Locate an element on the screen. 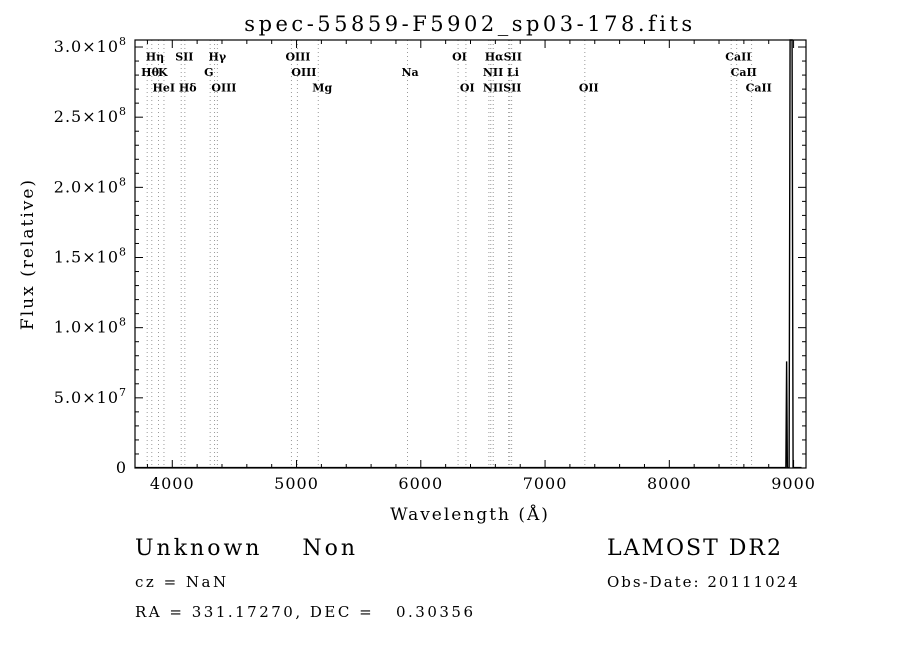 Image resolution: width=900 pixels, height=650 pixels. spectral-line-label: Hθ is located at coordinates (150, 72).